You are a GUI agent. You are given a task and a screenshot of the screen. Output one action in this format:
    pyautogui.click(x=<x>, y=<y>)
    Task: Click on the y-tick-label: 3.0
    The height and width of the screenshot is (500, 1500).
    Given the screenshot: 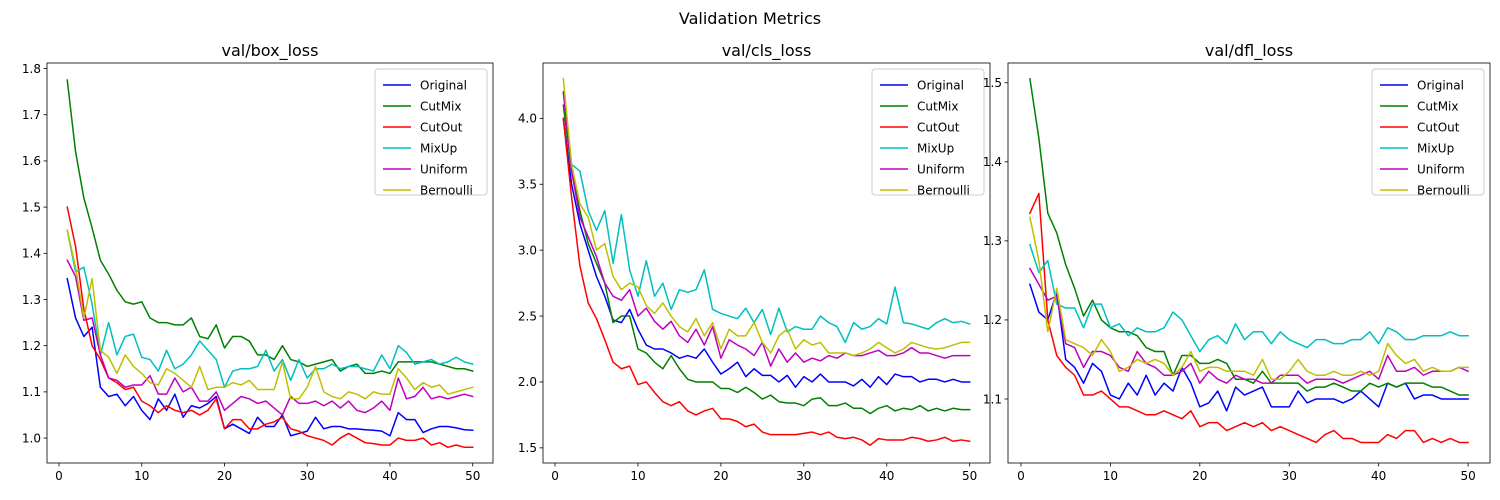 What is the action you would take?
    pyautogui.click(x=527, y=250)
    